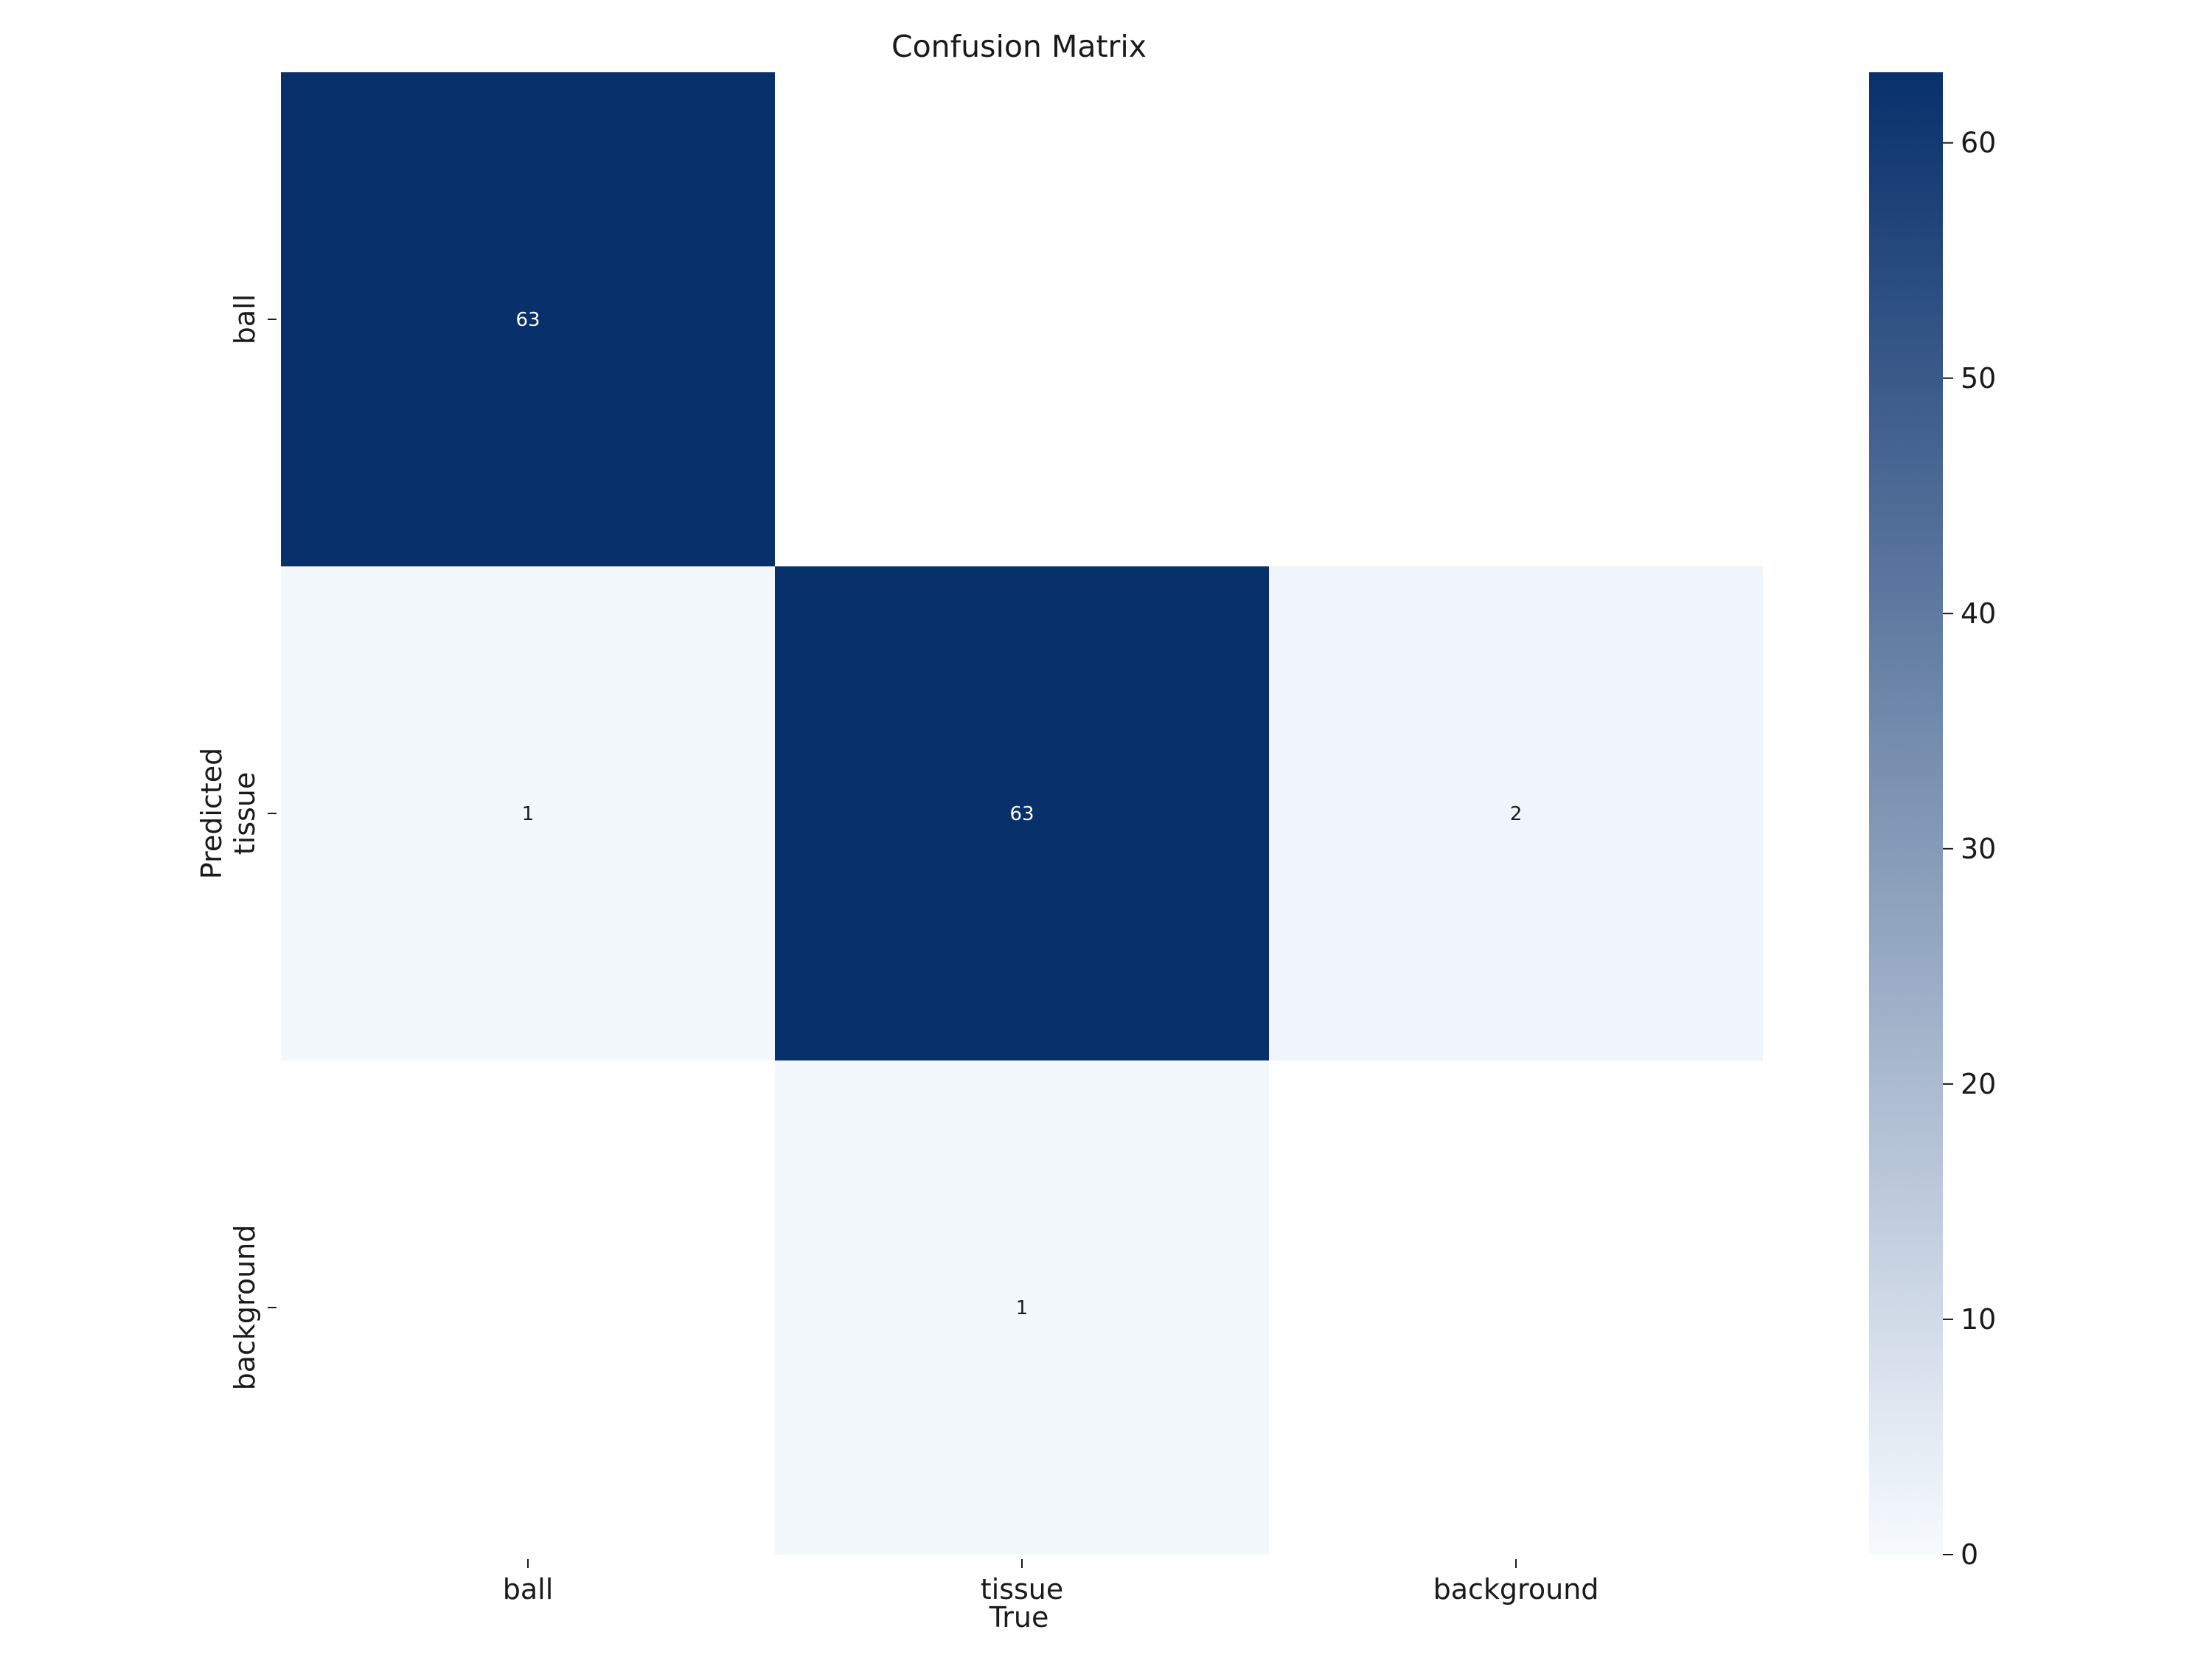 Image resolution: width=2212 pixels, height=1663 pixels. Describe the element at coordinates (245, 319) in the screenshot. I see `y-tick-label-ball: ball` at that location.